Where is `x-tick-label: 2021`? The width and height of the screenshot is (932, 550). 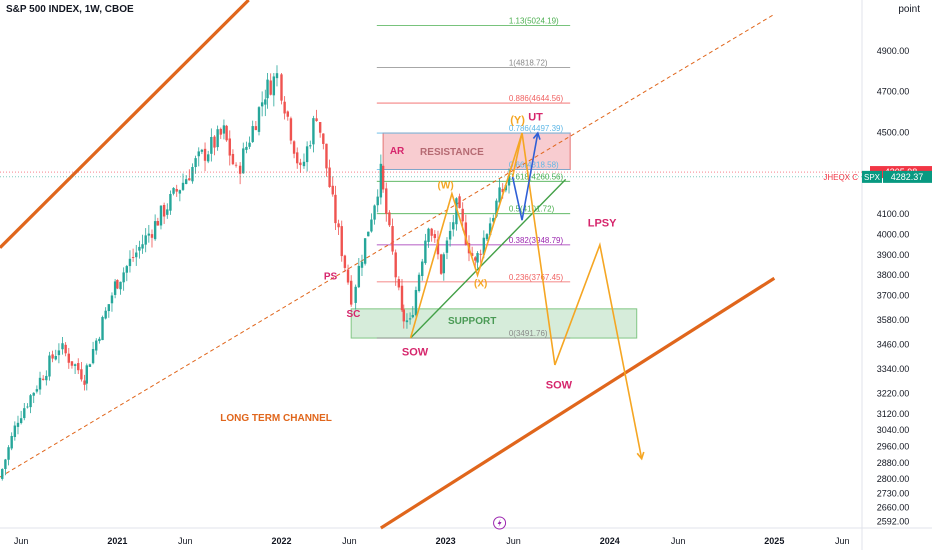 x-tick-label: 2021 is located at coordinates (117, 541).